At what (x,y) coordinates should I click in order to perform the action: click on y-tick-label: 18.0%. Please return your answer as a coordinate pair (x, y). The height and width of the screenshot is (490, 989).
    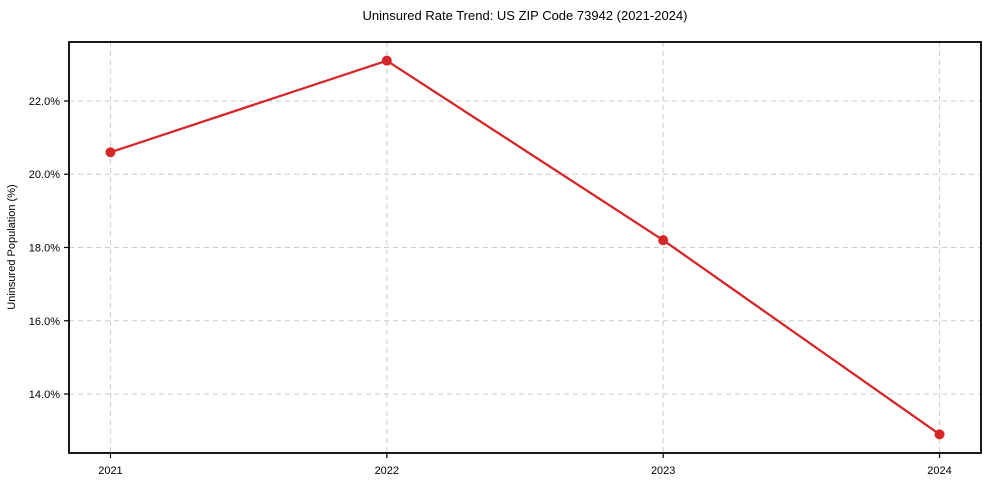
    Looking at the image, I should click on (44, 249).